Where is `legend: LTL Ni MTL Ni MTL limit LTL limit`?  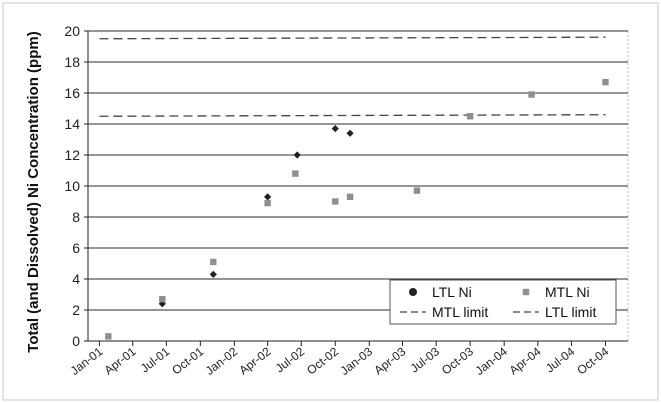 legend: LTL Ni MTL Ni MTL limit LTL limit is located at coordinates (503, 302).